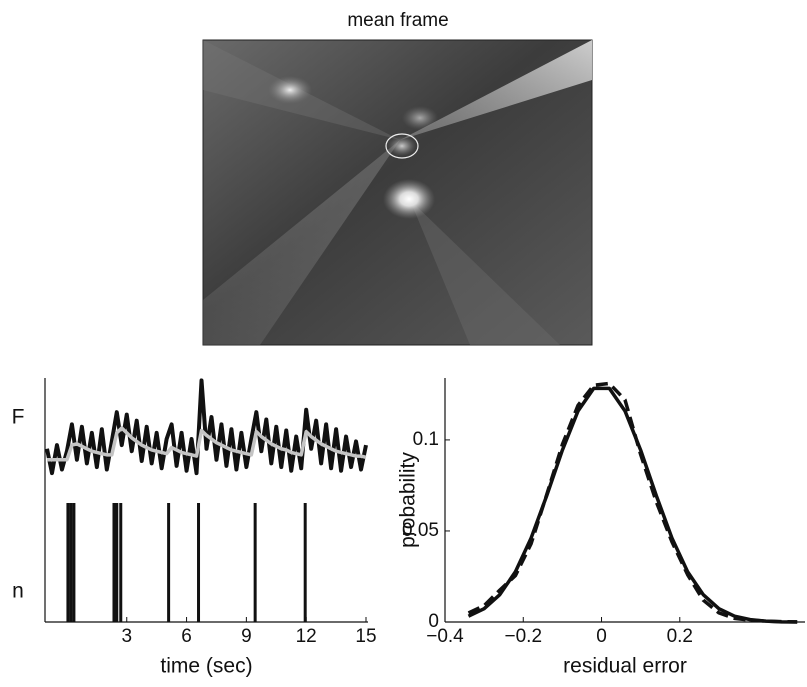  I want to click on x-tick-label: 6, so click(186, 636).